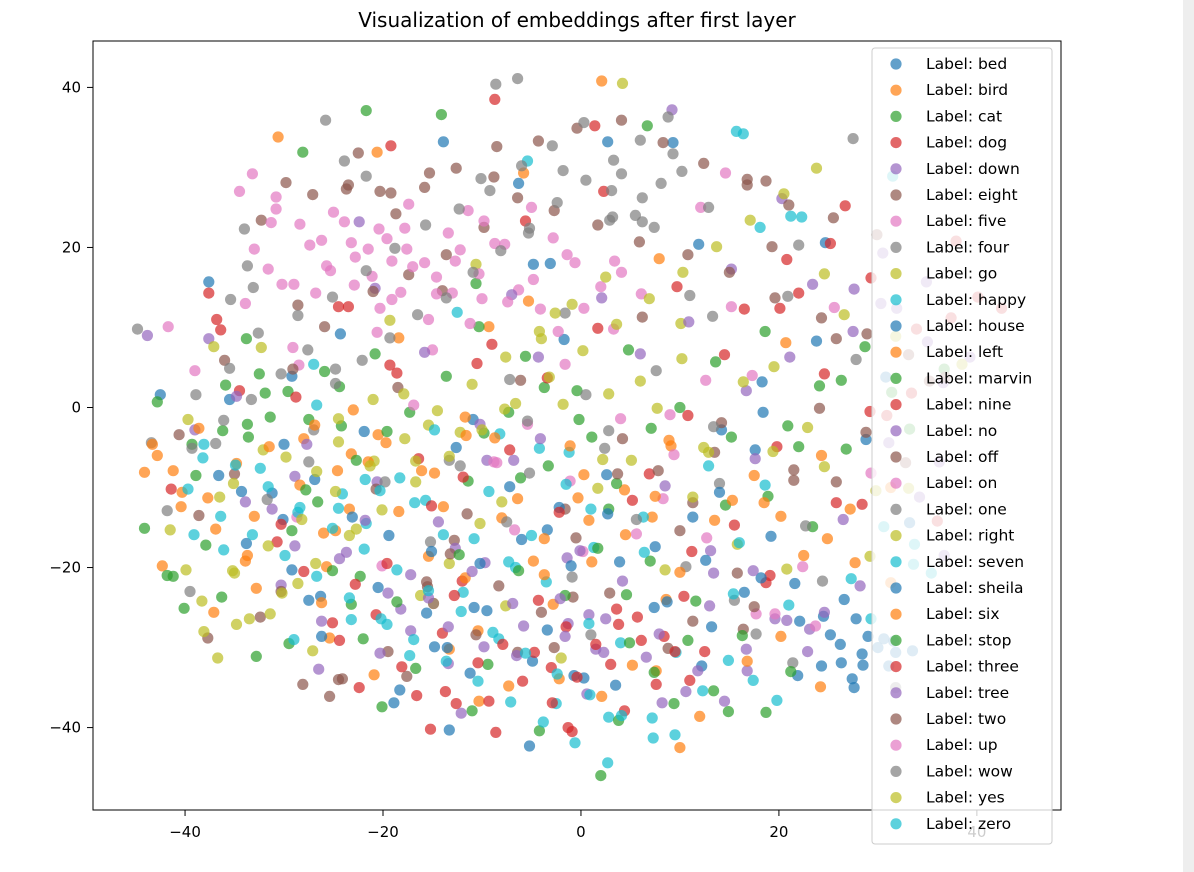 This screenshot has height=872, width=1194. What do you see at coordinates (943, 431) in the screenshot?
I see `legend-item-no: Label: no` at bounding box center [943, 431].